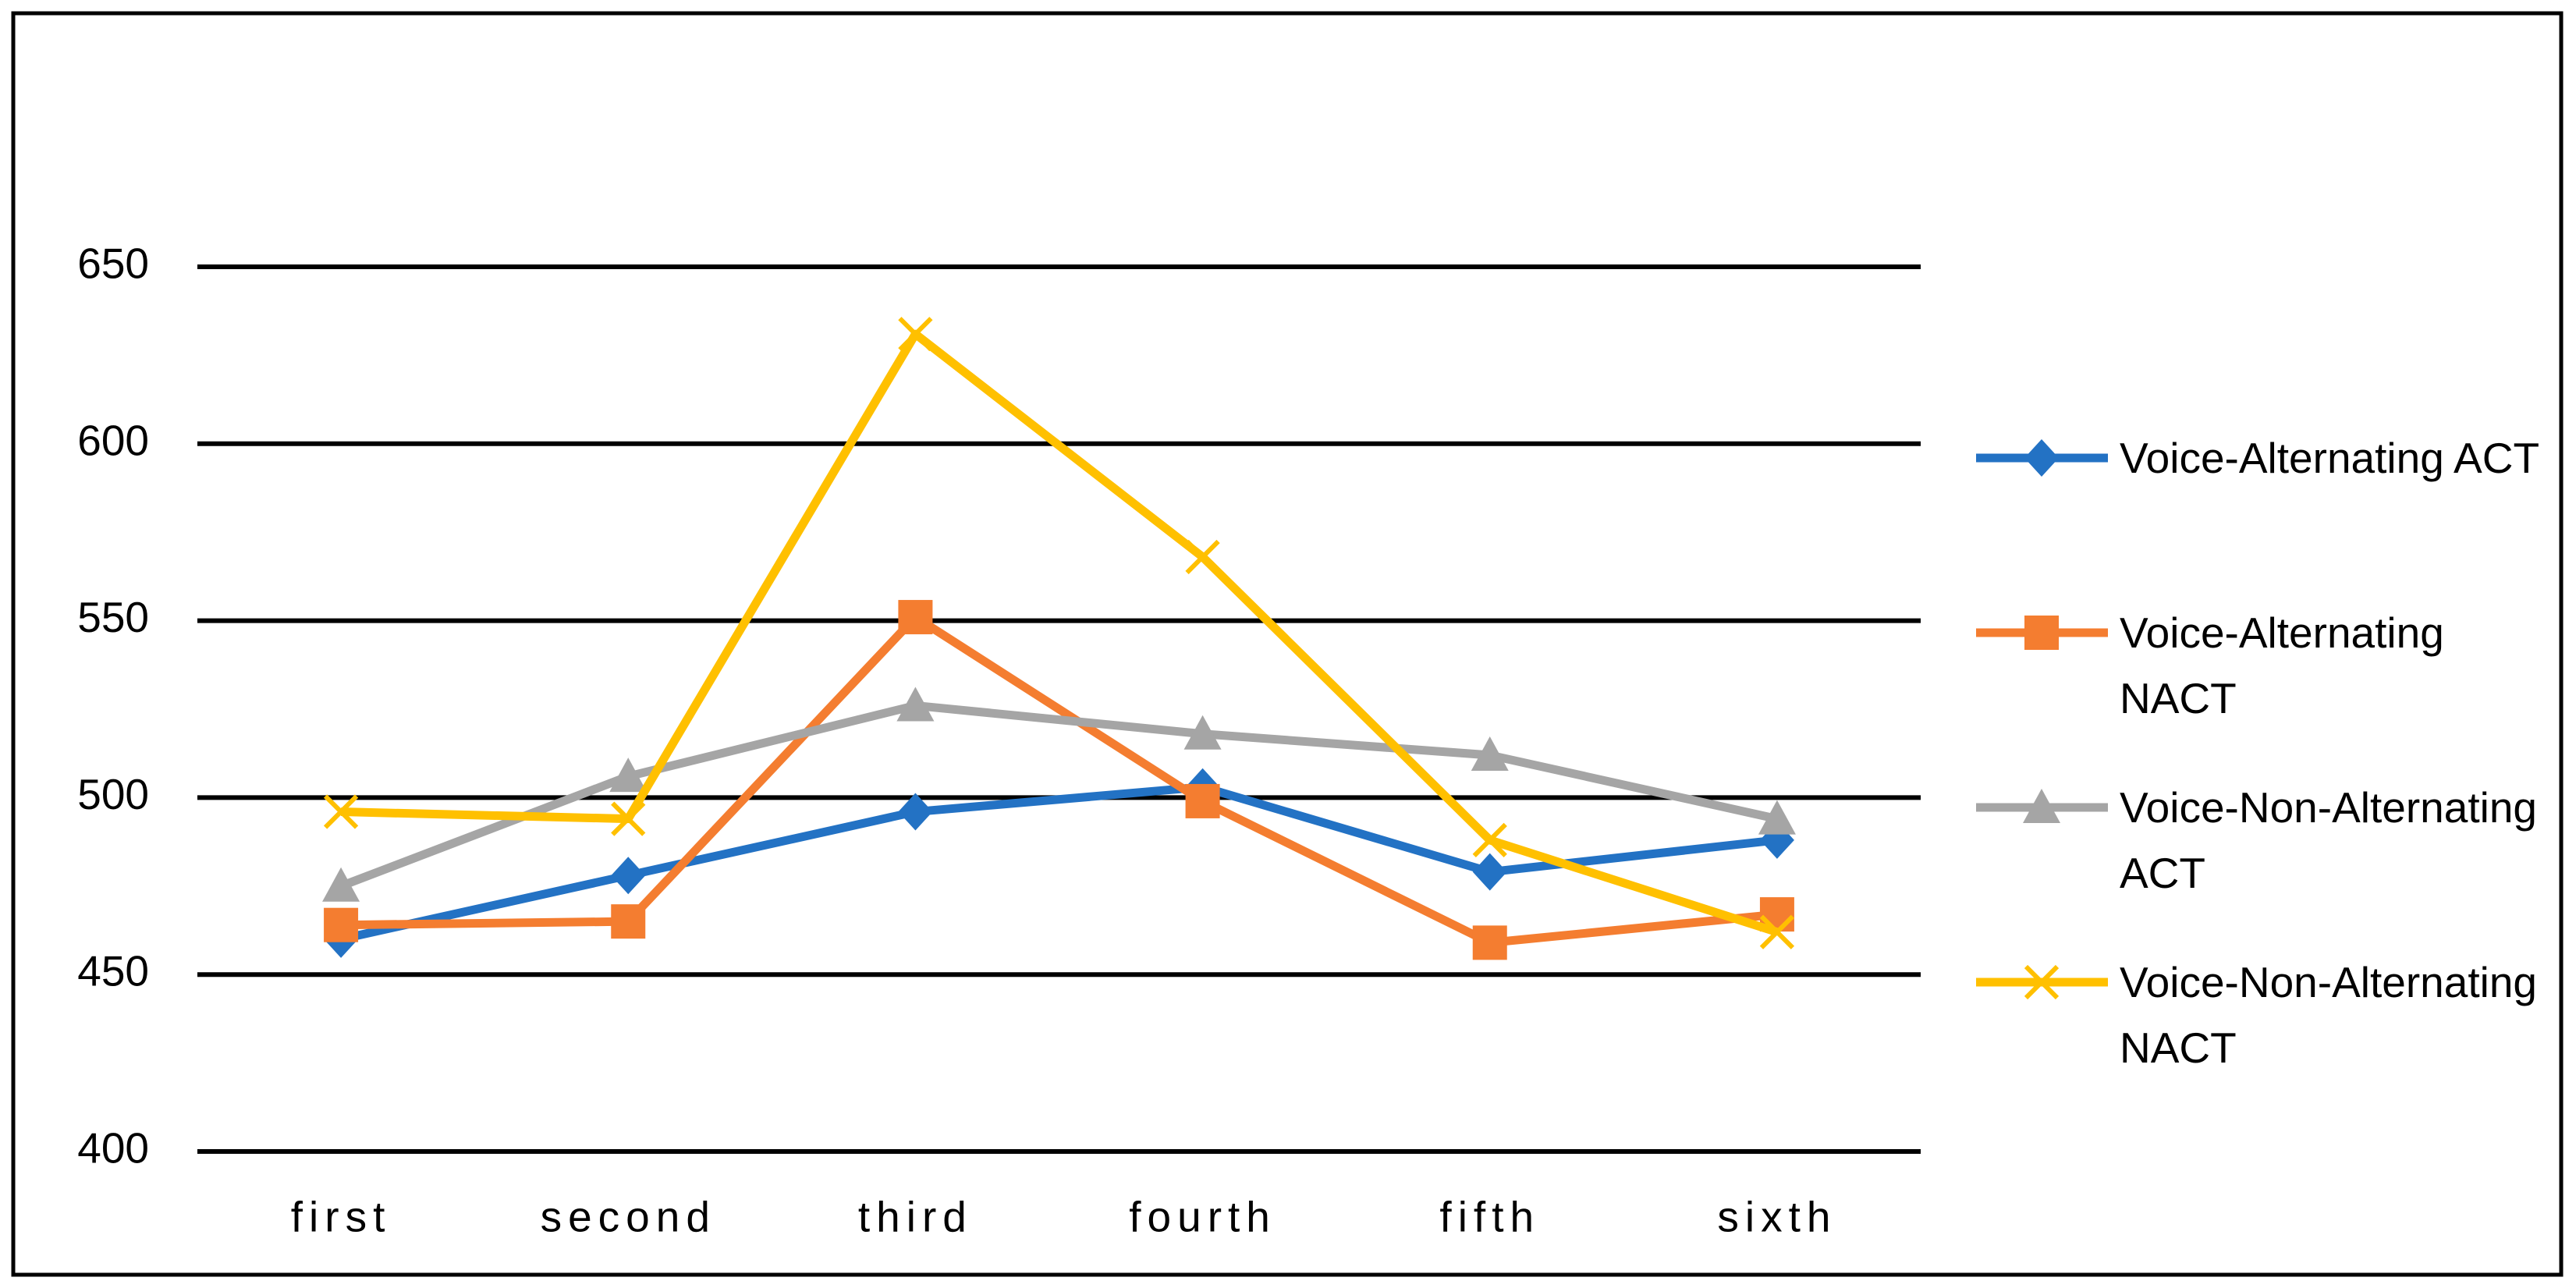 The width and height of the screenshot is (2576, 1288). I want to click on y-tick-label: 400, so click(113, 1148).